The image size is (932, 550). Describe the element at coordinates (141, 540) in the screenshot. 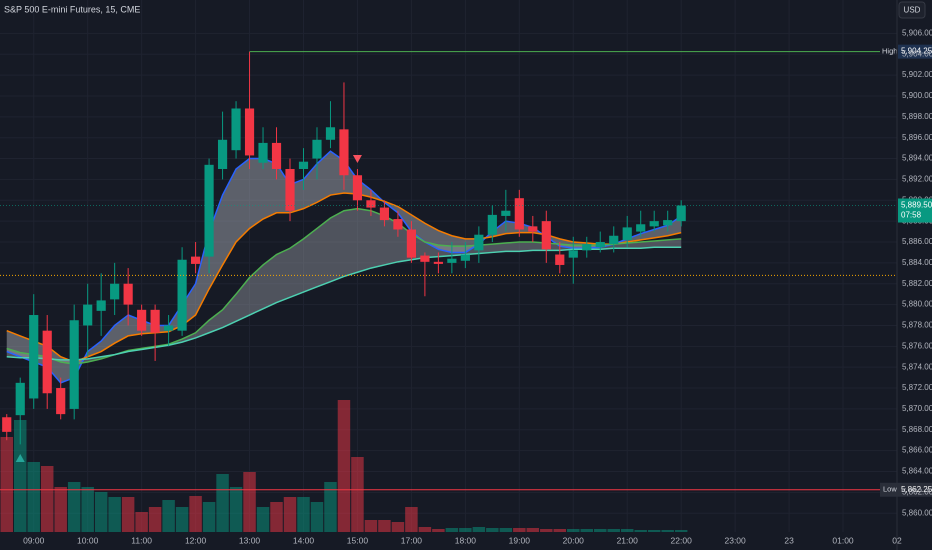

I see `x-tick-label: 11:00` at that location.